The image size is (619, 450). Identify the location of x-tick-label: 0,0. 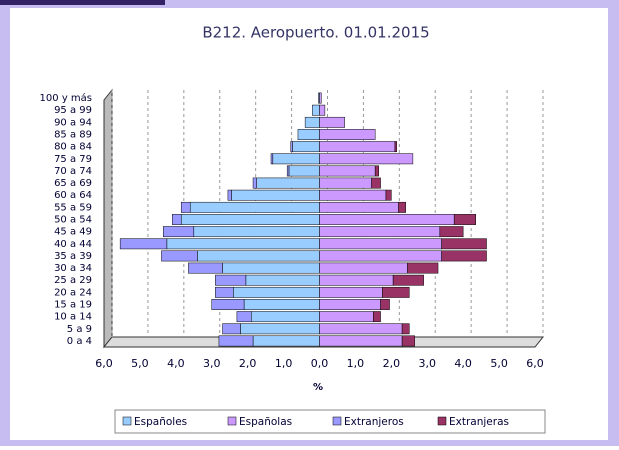
(320, 363).